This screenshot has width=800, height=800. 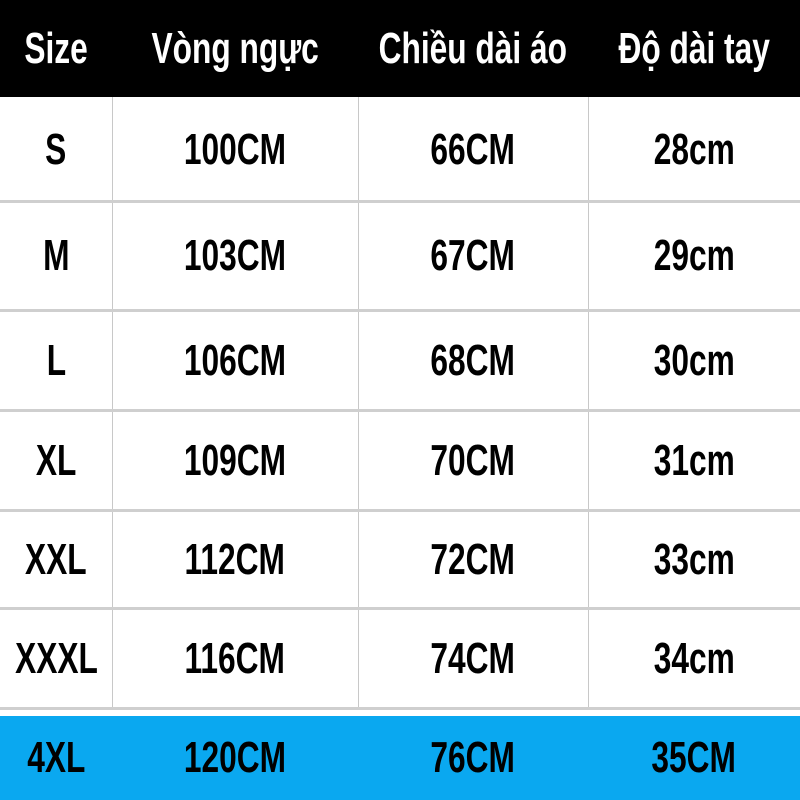 I want to click on header-sleeve: Độ dài tay, so click(x=694, y=48).